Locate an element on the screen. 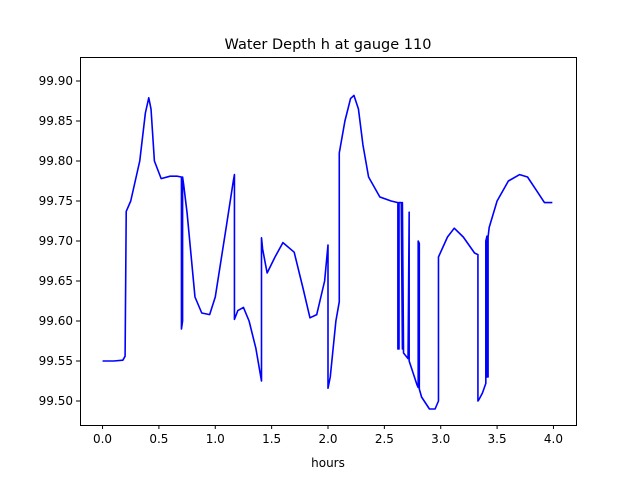 Image resolution: width=640 pixels, height=480 pixels. x-tick-label: 2.5 is located at coordinates (384, 439).